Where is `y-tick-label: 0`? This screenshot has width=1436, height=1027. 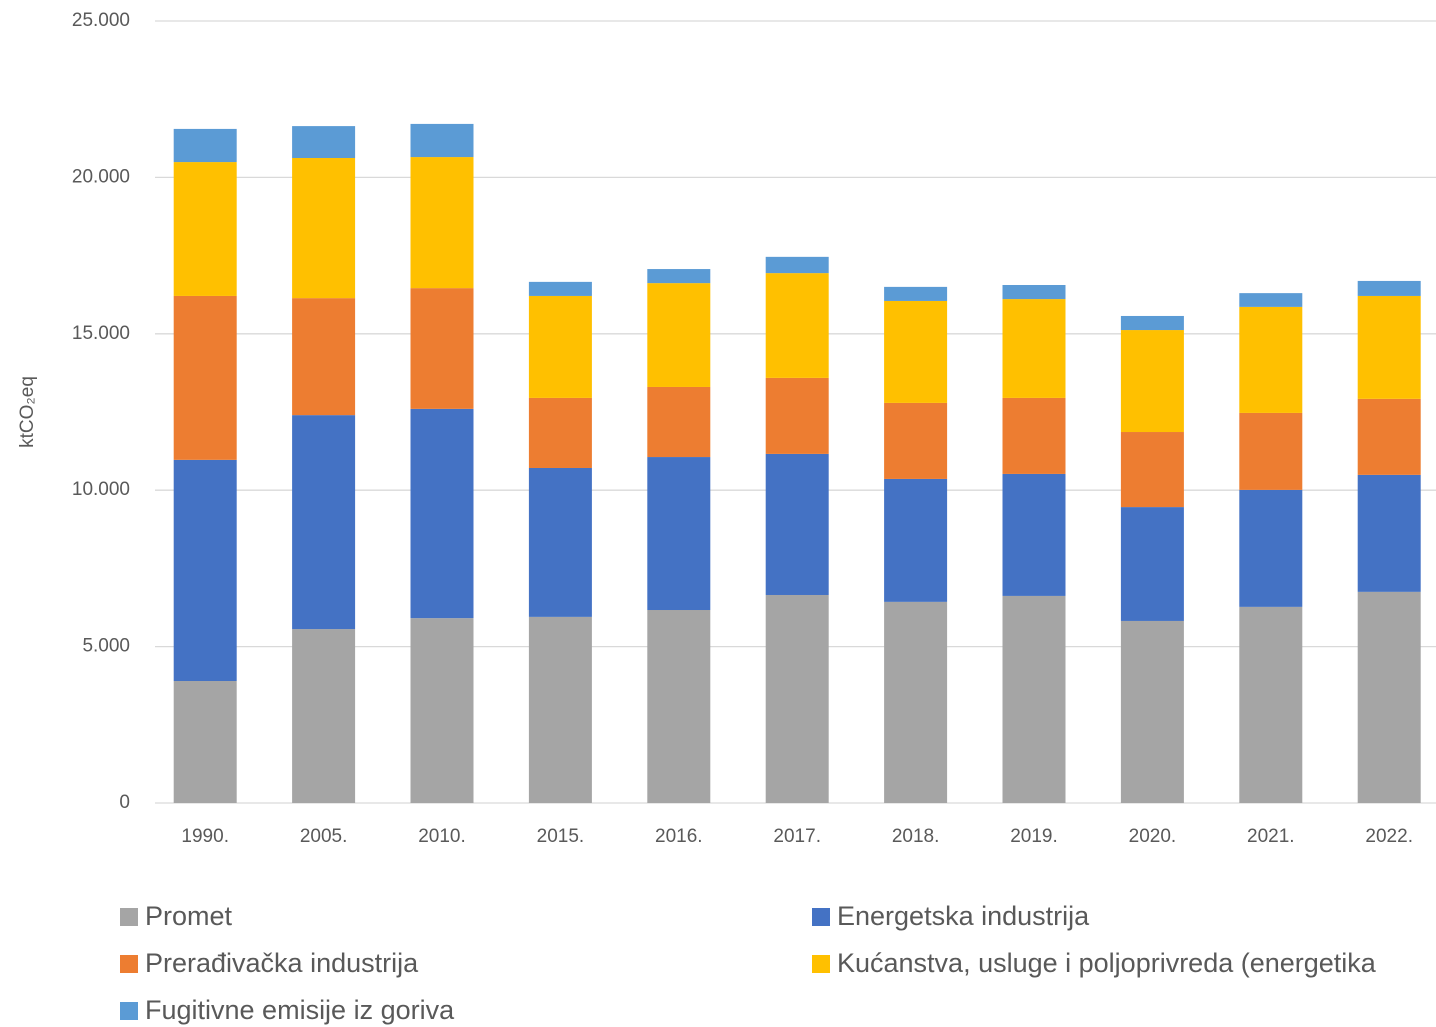
y-tick-label: 0 is located at coordinates (124, 802).